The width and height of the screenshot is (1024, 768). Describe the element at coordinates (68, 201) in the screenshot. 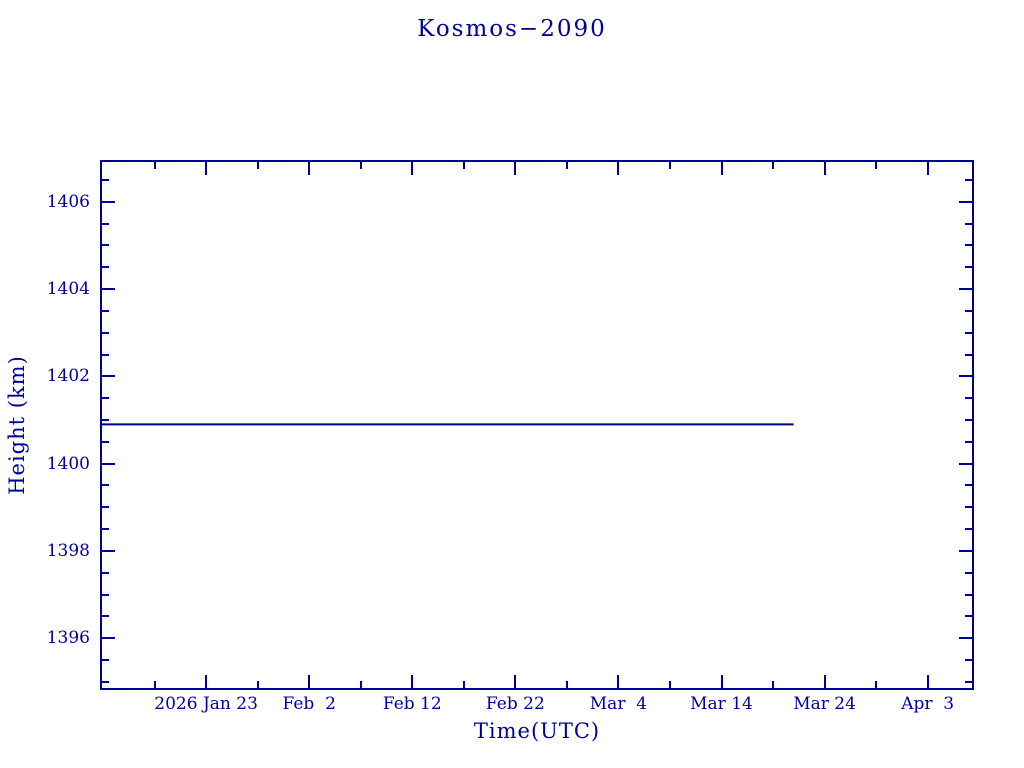

I see `y-tick-label: 1406` at that location.